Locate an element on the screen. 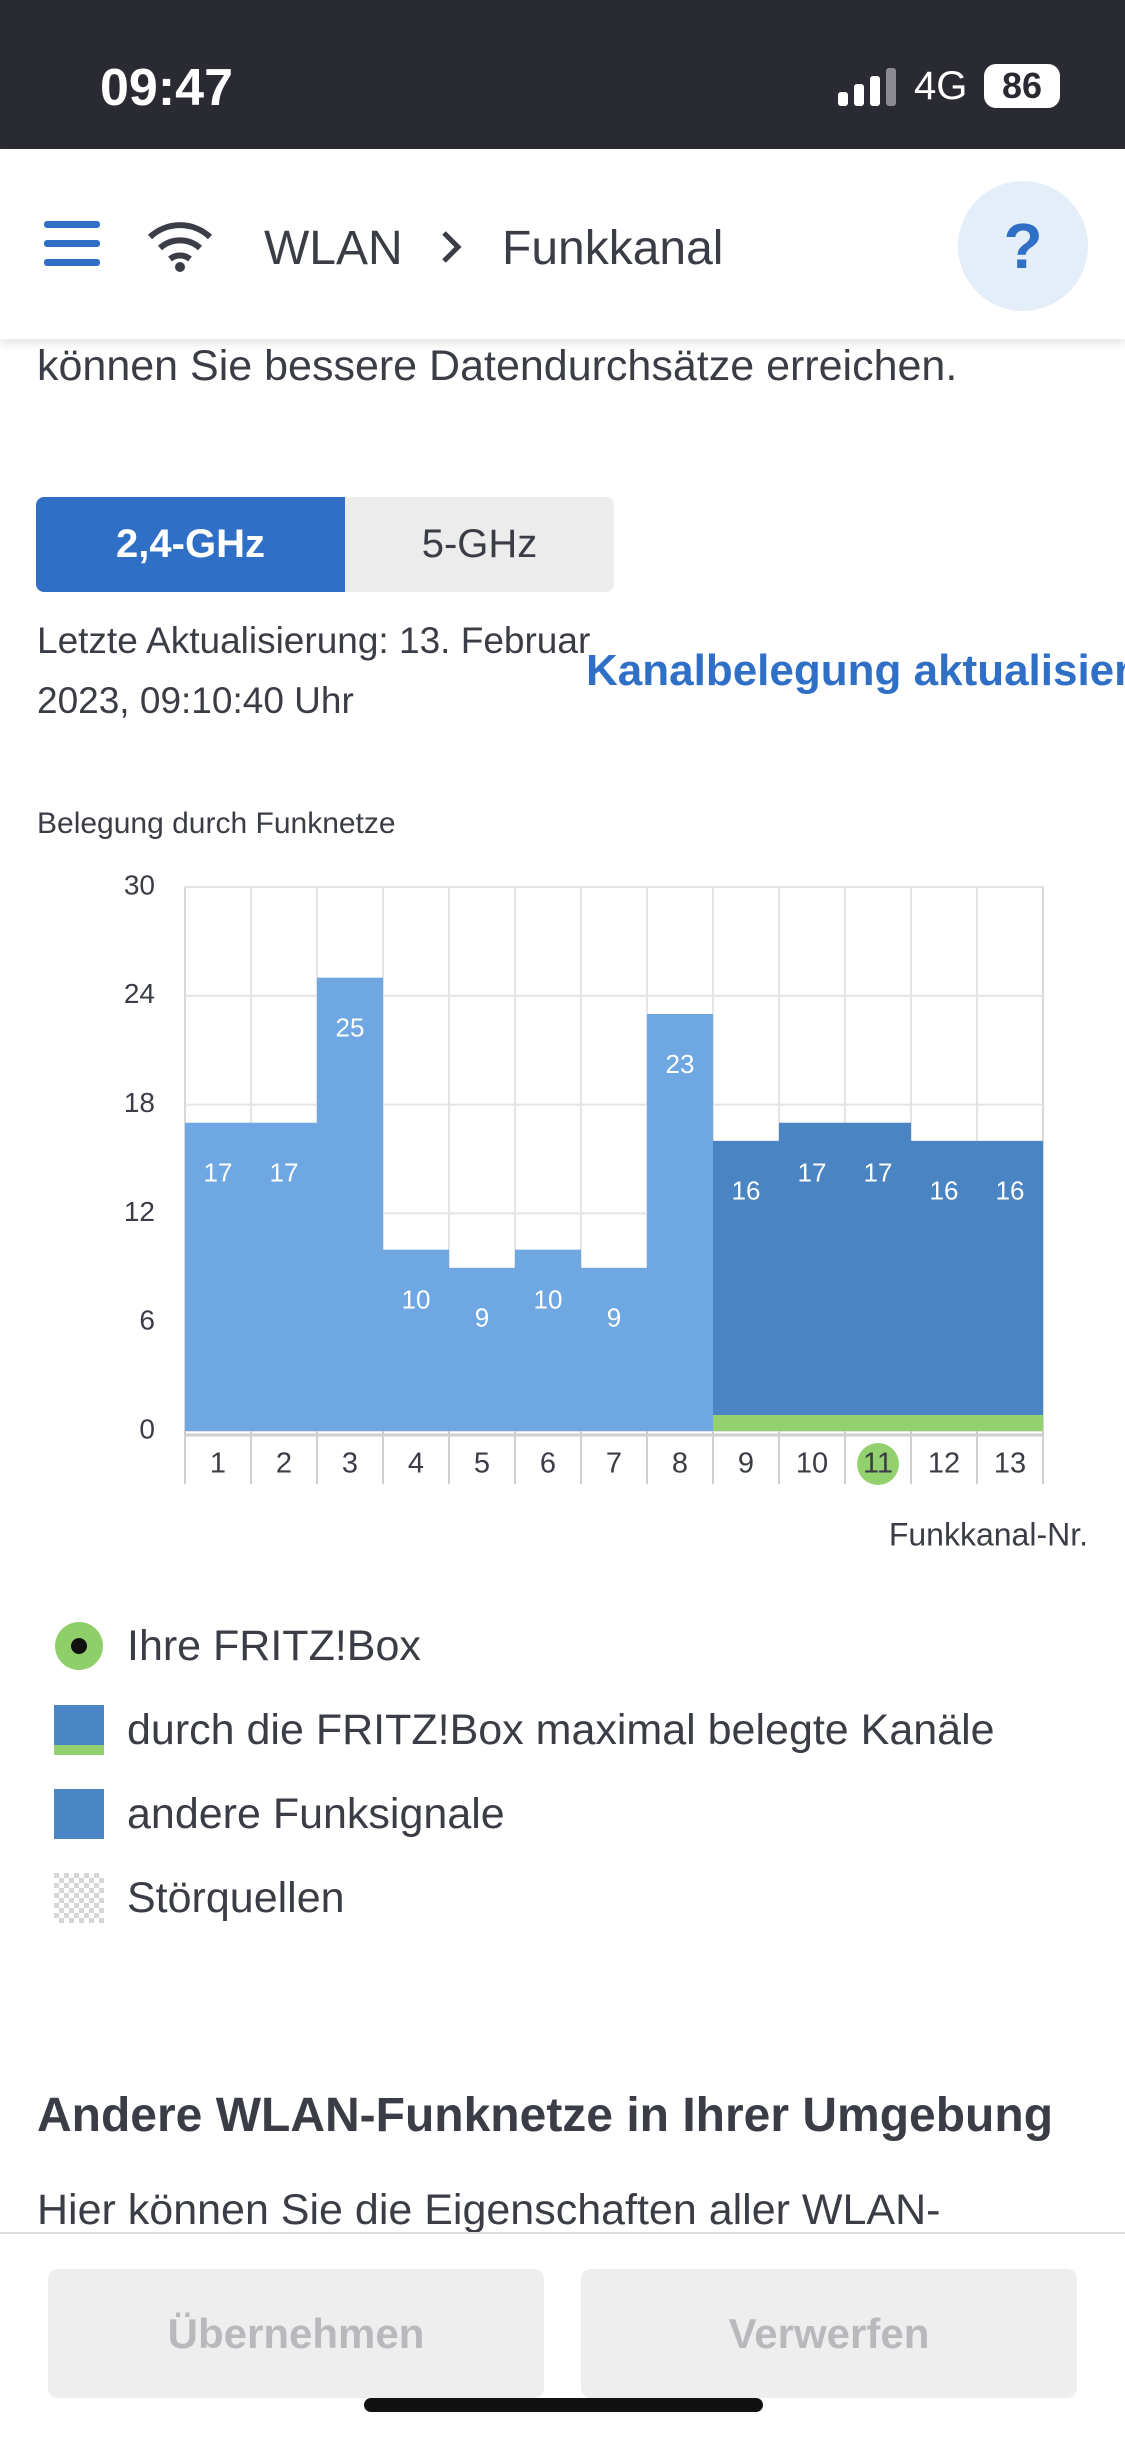 The width and height of the screenshot is (1125, 2438). x-axis-label: Funkkanal-Nr. is located at coordinates (988, 1534).